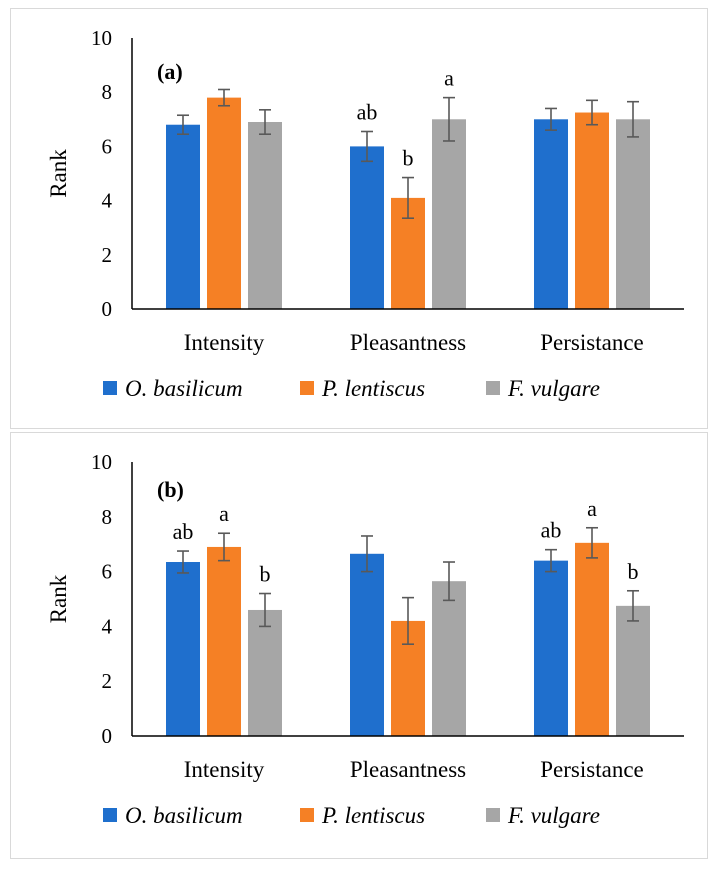 The image size is (718, 870). I want to click on panel-label: (a), so click(170, 71).